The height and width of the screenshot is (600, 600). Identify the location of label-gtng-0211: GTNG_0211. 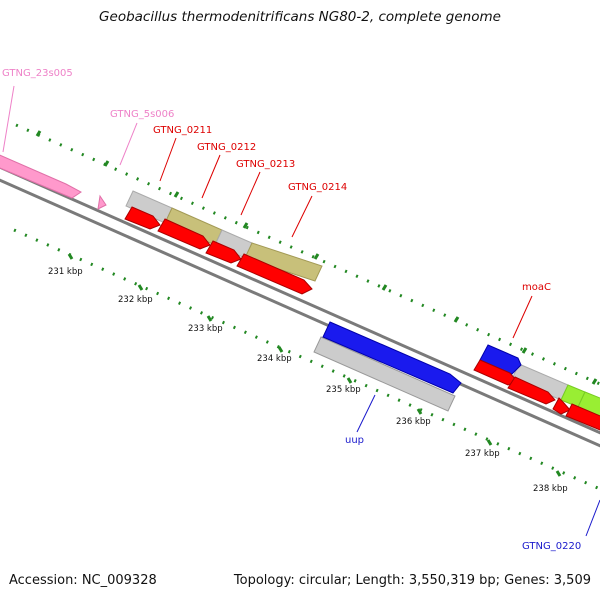
(182, 130).